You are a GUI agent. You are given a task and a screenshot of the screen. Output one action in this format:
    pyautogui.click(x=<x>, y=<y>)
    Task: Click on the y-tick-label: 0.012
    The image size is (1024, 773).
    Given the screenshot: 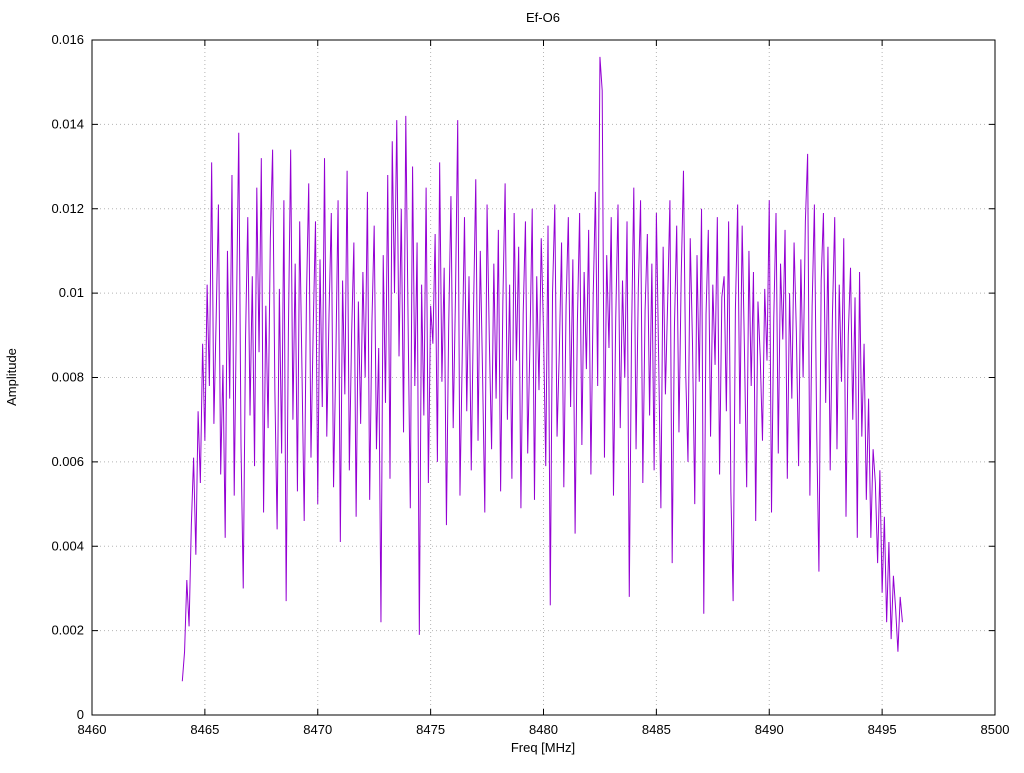 What is the action you would take?
    pyautogui.click(x=67, y=208)
    